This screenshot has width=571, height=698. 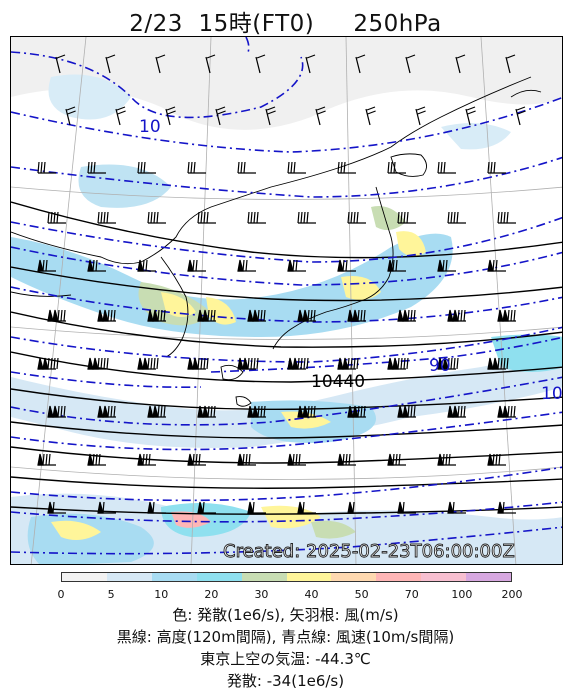 What do you see at coordinates (161, 594) in the screenshot?
I see `colorbar-tick: 10` at bounding box center [161, 594].